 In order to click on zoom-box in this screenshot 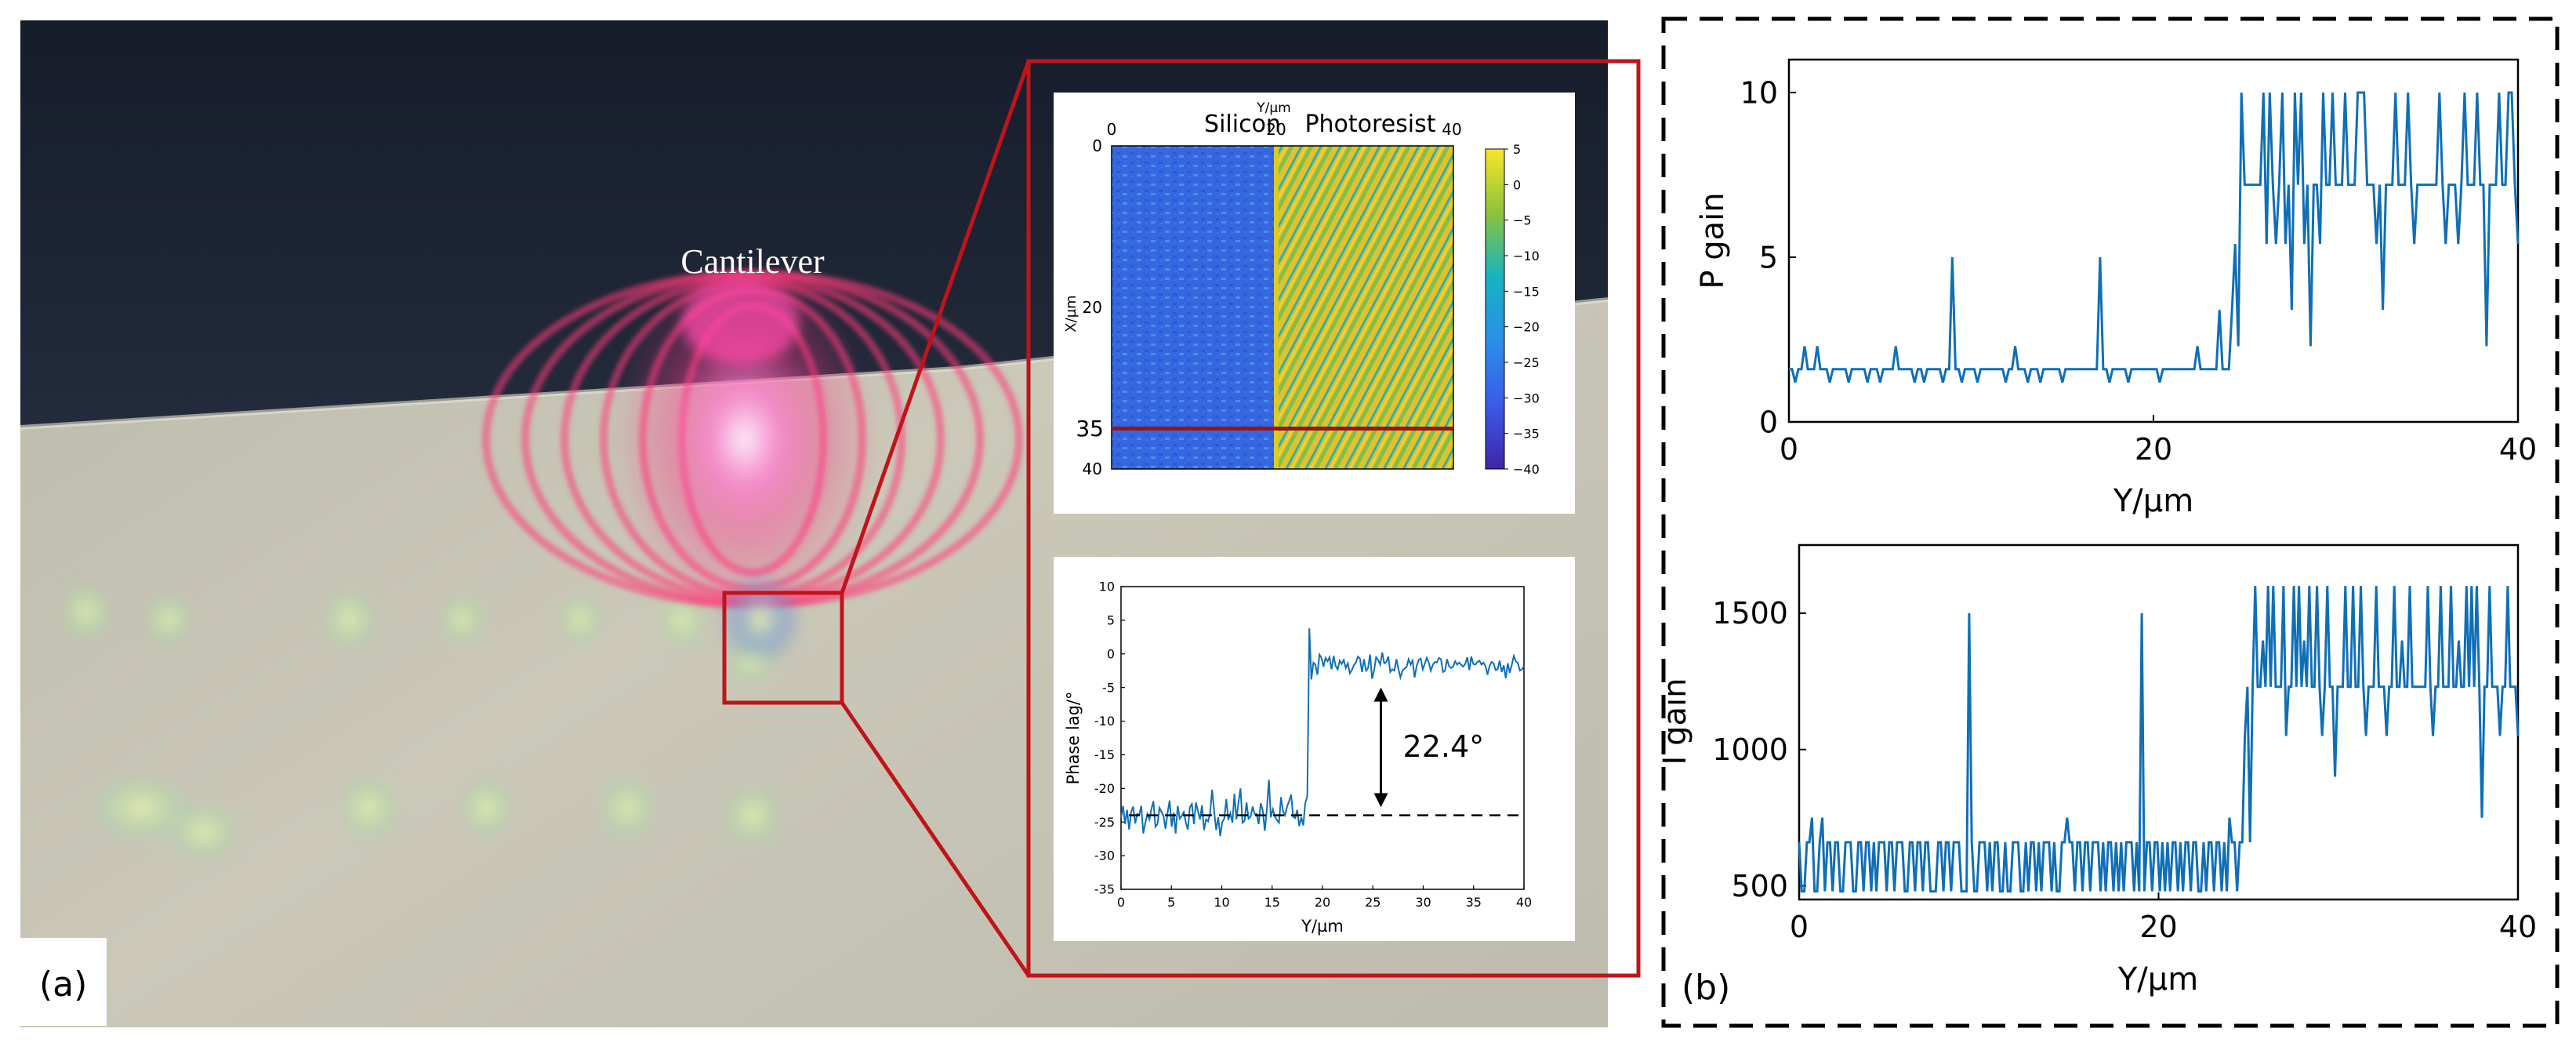, I will do `click(783, 648)`.